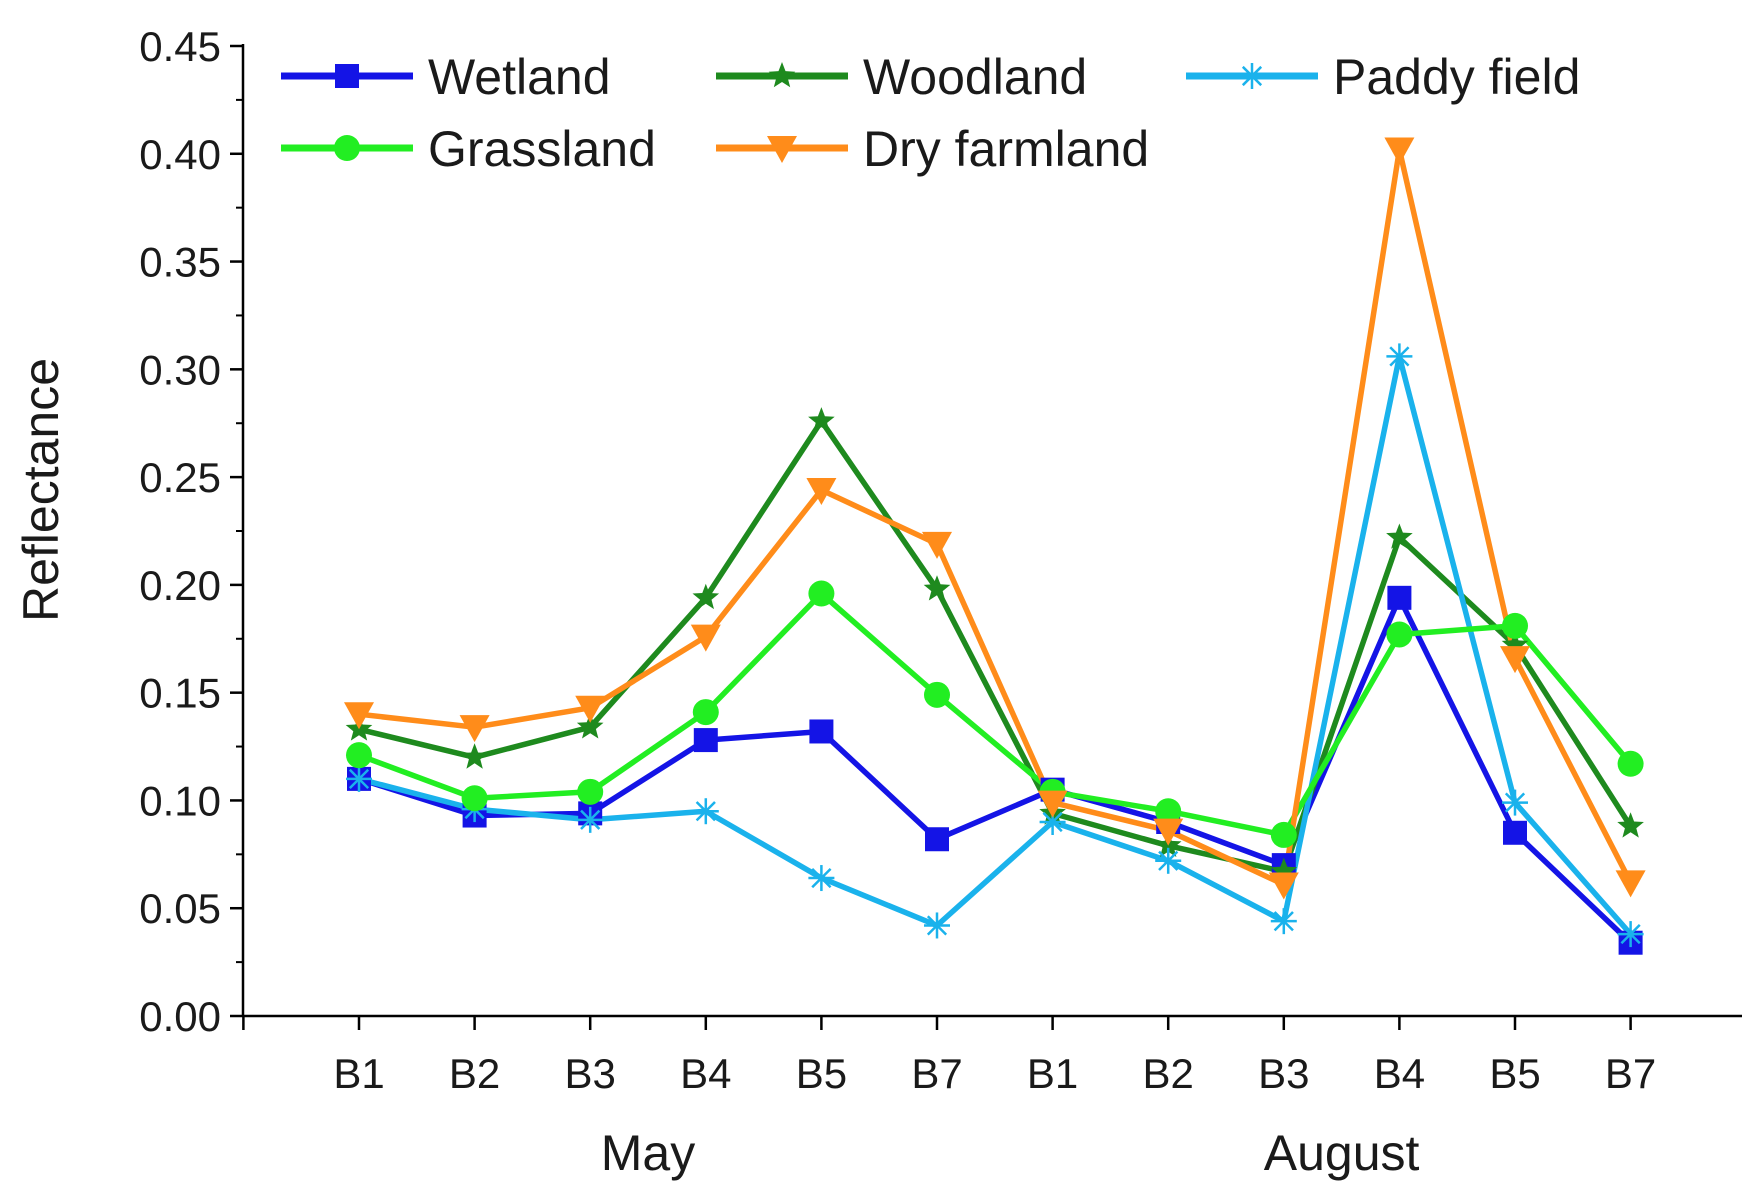 The height and width of the screenshot is (1188, 1764). I want to click on y-tick-label: 0.40, so click(180, 154).